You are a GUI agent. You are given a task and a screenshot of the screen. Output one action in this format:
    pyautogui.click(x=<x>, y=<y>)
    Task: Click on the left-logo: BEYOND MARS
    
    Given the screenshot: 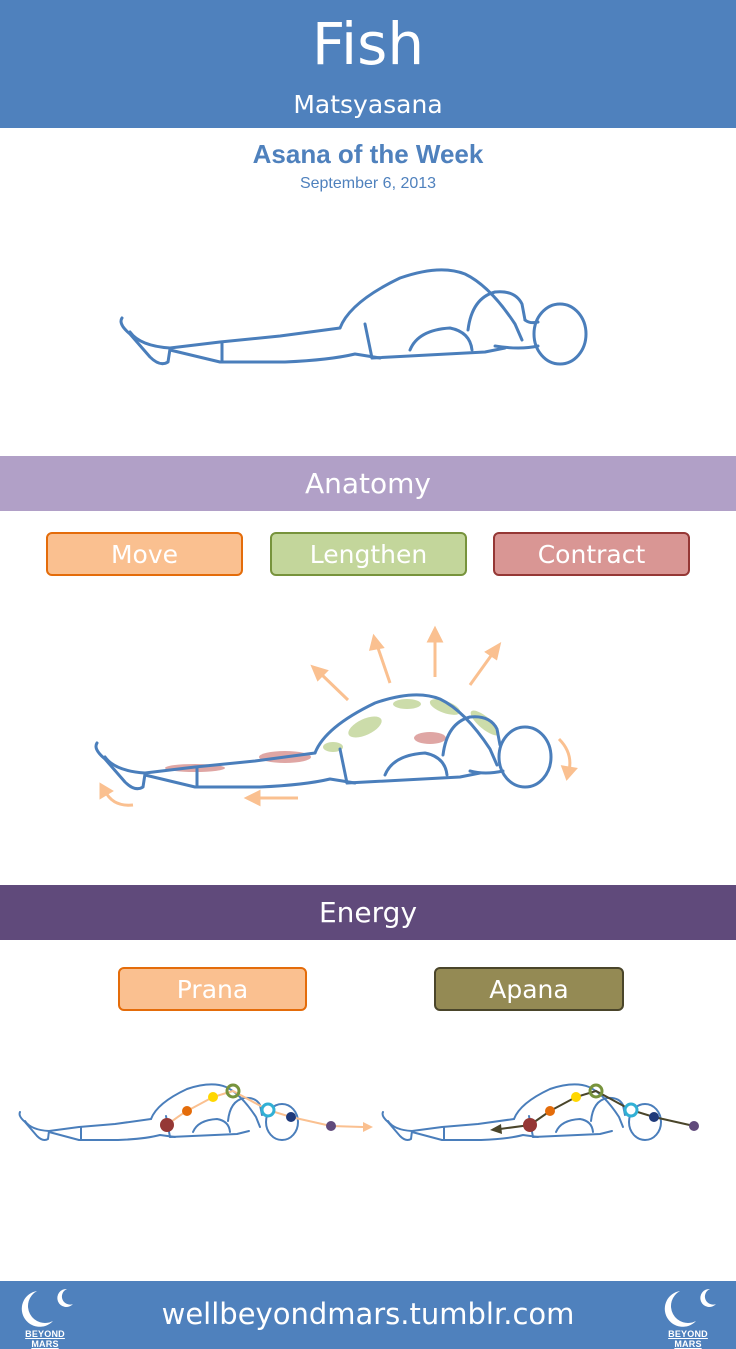 What is the action you would take?
    pyautogui.click(x=45, y=1318)
    